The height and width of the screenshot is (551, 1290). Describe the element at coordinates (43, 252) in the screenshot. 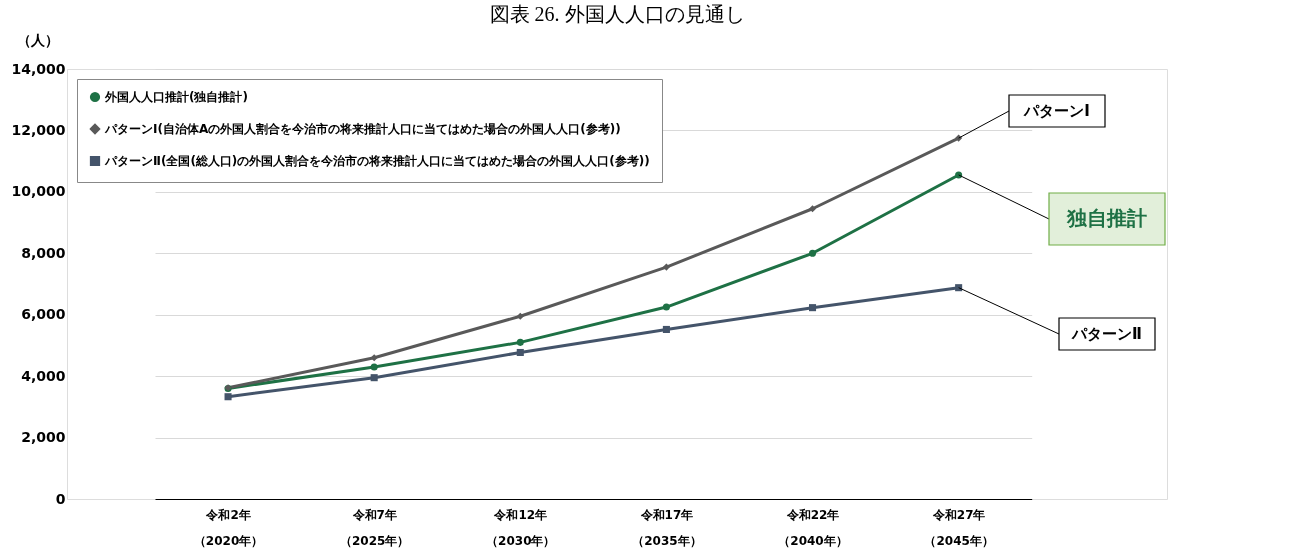

I see `y-tick-label: 8,000` at that location.